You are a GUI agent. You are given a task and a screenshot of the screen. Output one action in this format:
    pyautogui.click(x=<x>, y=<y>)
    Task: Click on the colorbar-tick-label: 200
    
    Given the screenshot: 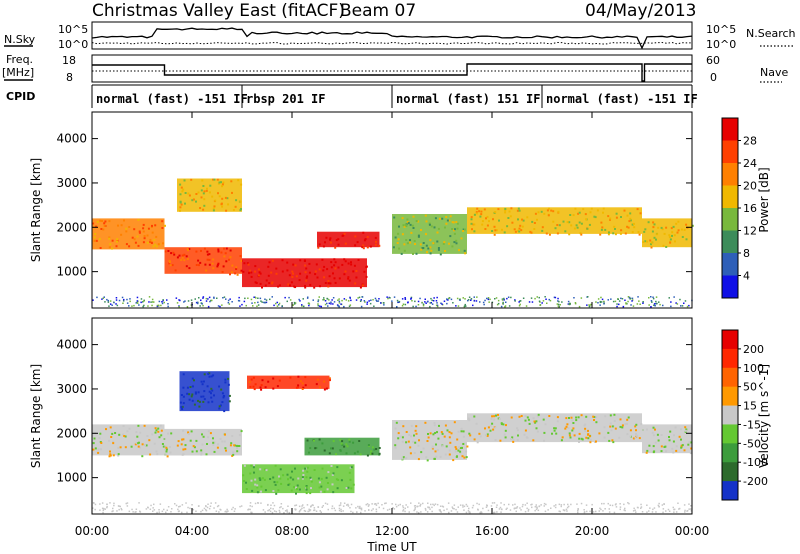 What is the action you would take?
    pyautogui.click(x=753, y=349)
    